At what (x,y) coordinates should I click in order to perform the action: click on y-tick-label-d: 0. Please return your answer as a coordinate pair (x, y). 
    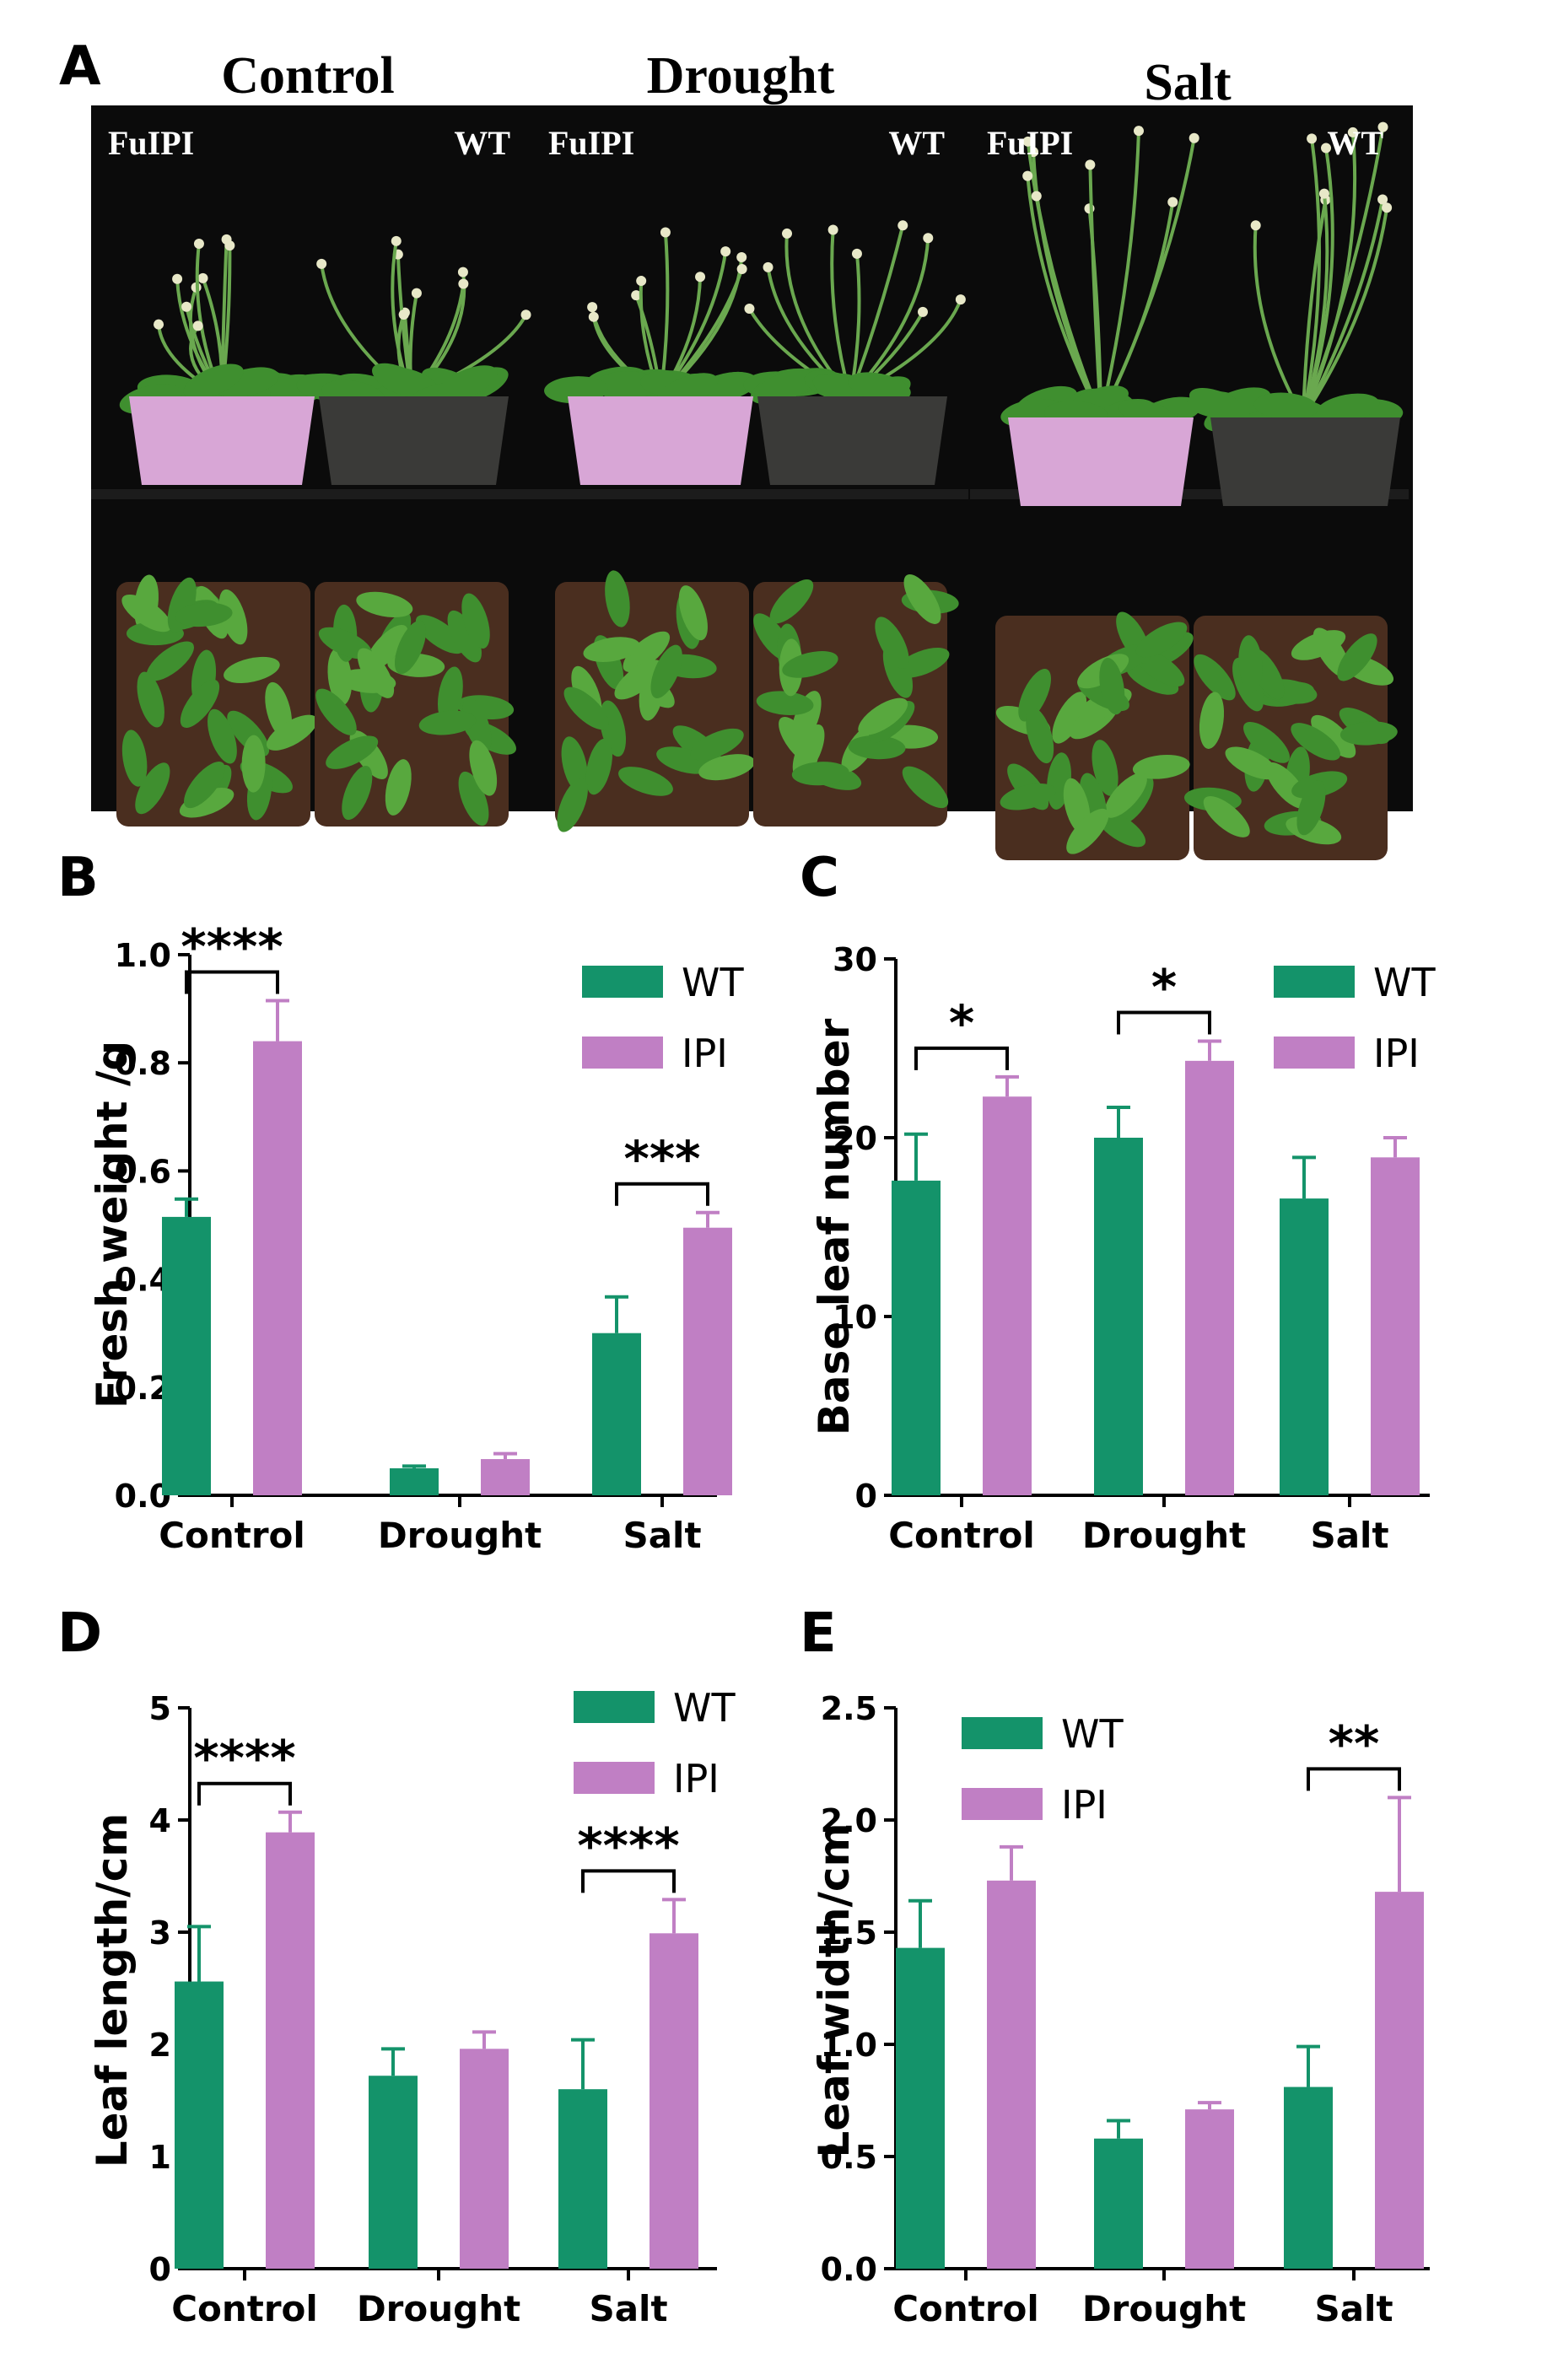
    Looking at the image, I should click on (160, 2269).